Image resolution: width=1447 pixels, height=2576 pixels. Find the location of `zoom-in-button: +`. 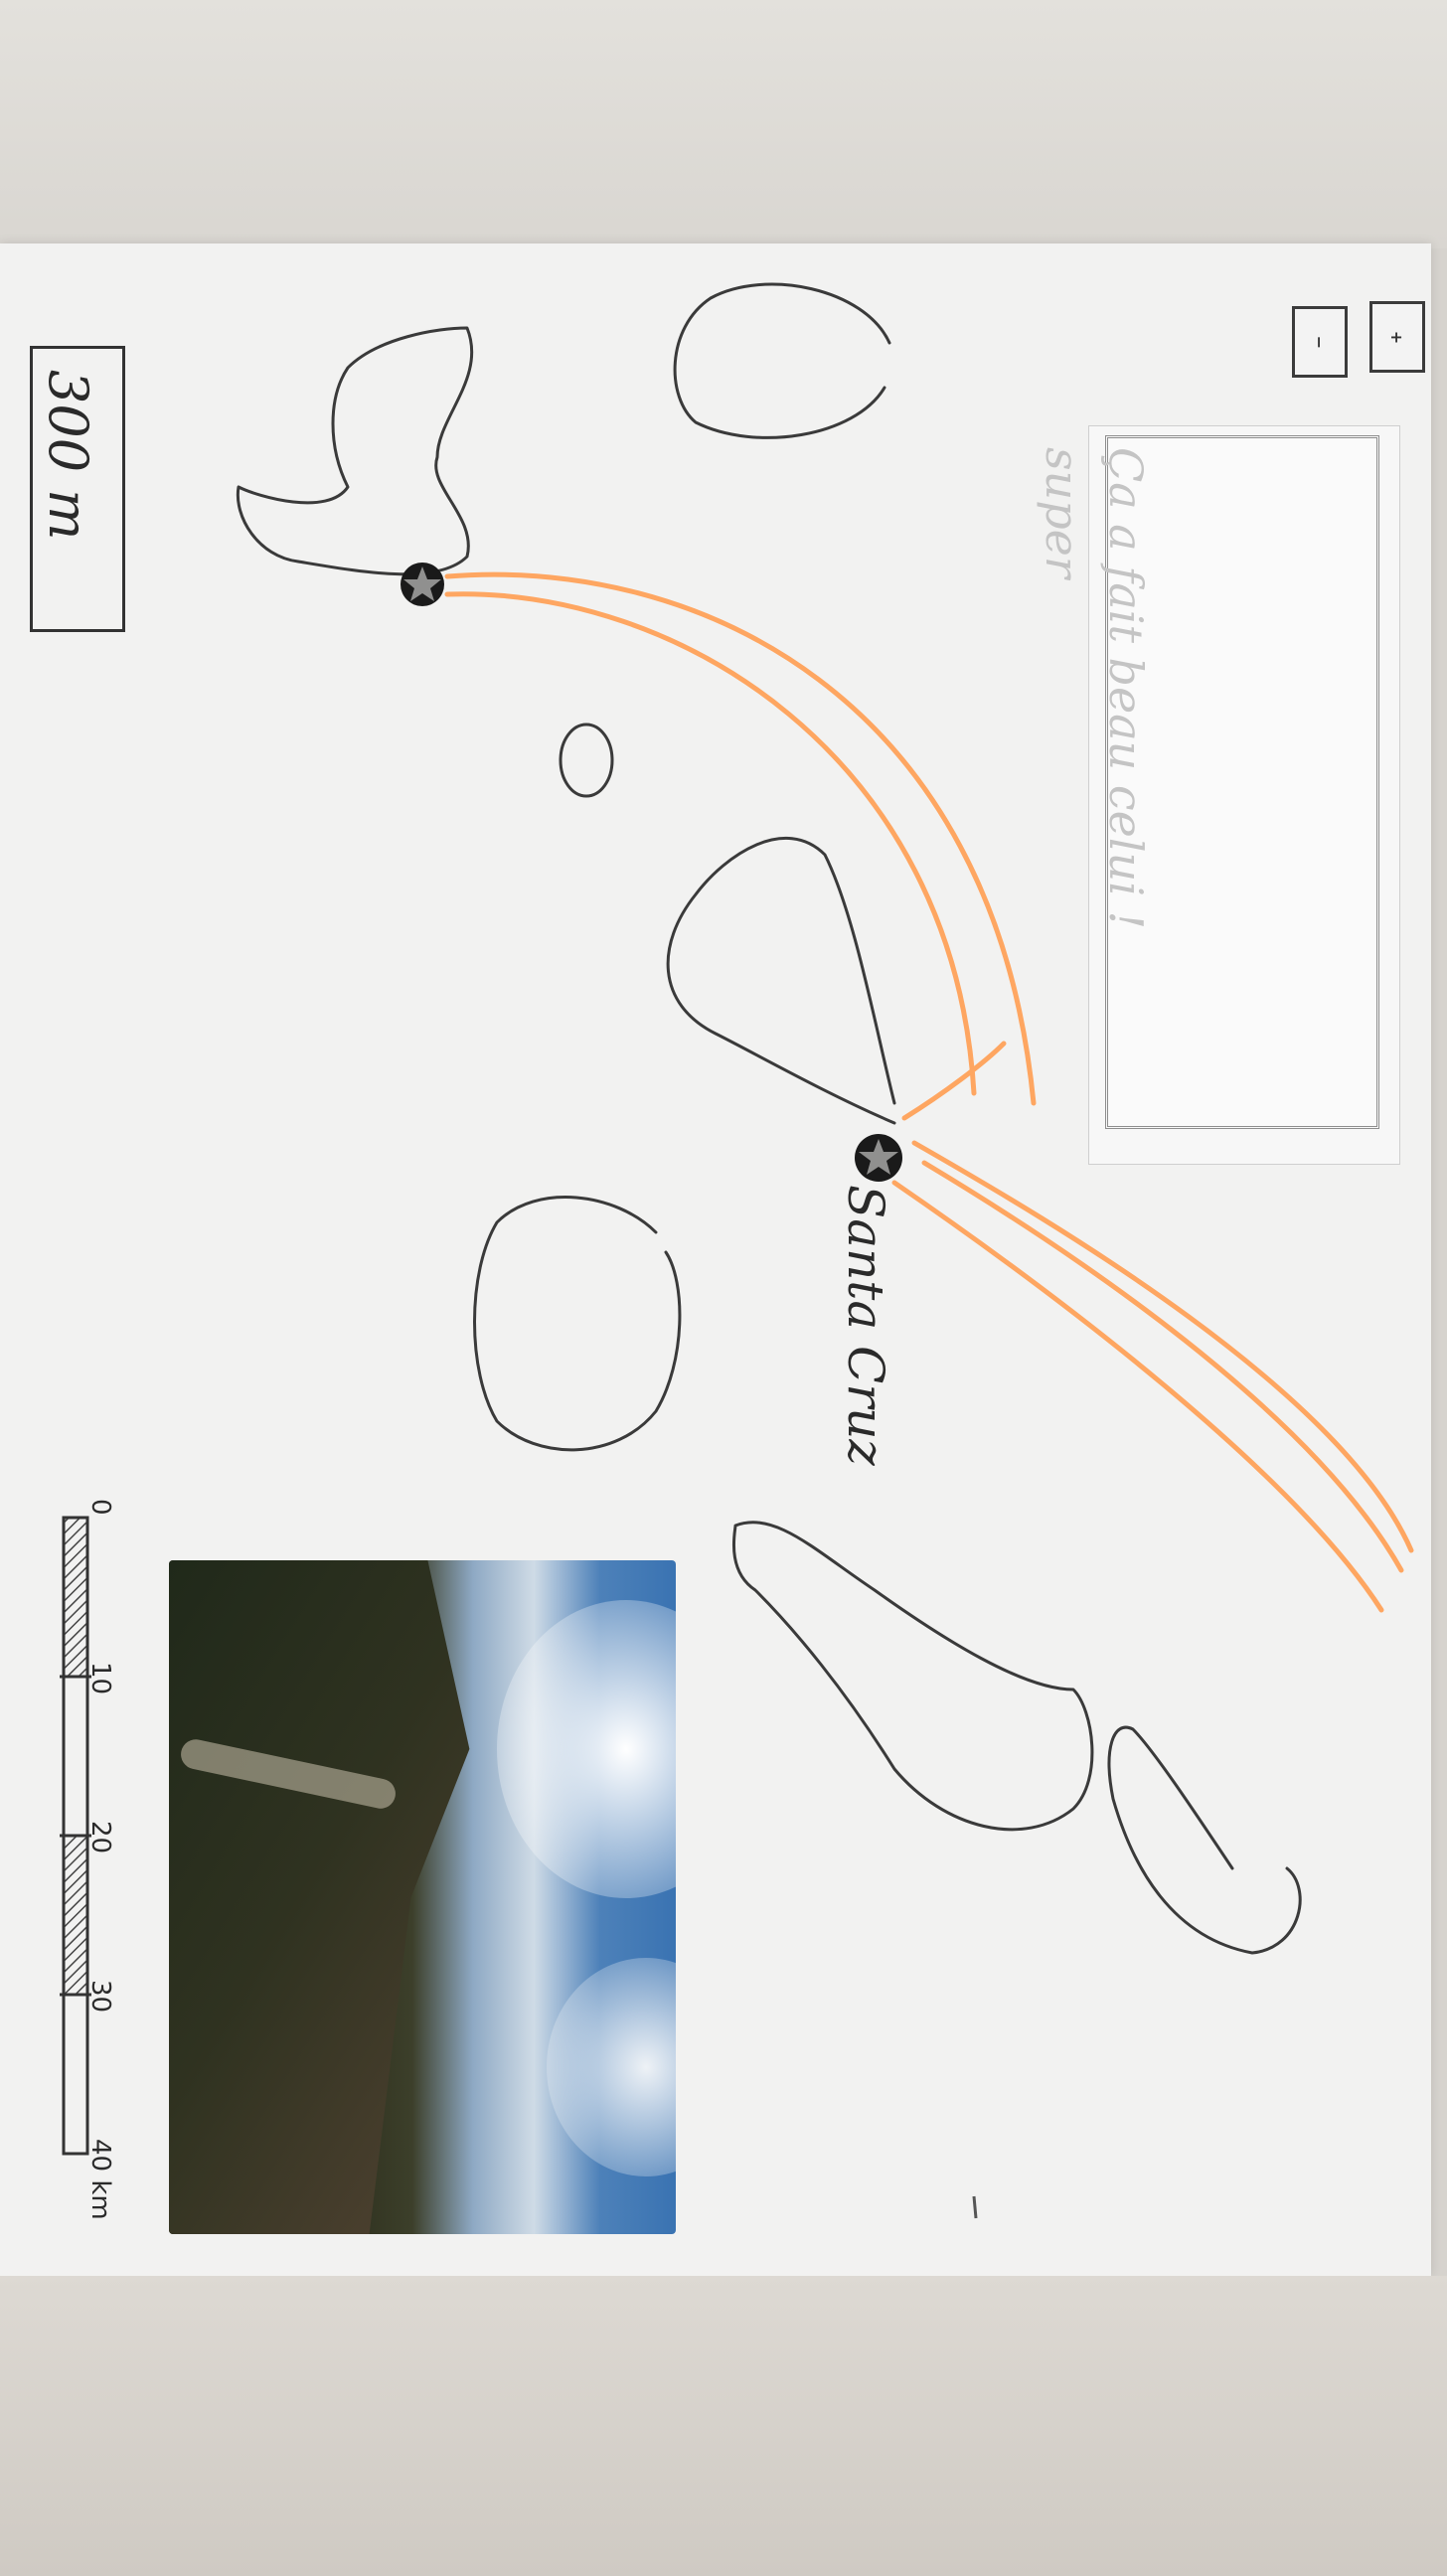

zoom-in-button: + is located at coordinates (1397, 337).